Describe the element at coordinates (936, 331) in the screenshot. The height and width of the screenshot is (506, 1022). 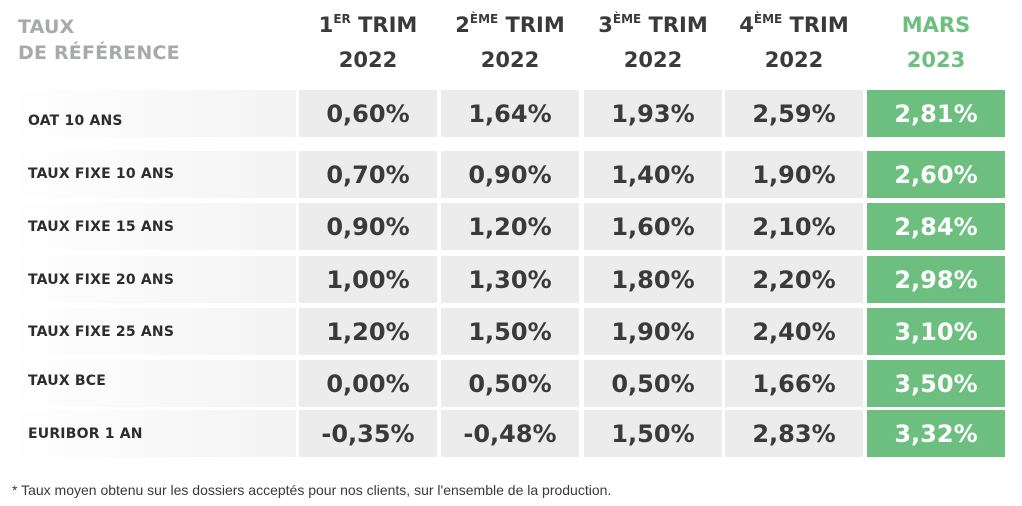
I see `rate-cell-highlight: 3,10%` at that location.